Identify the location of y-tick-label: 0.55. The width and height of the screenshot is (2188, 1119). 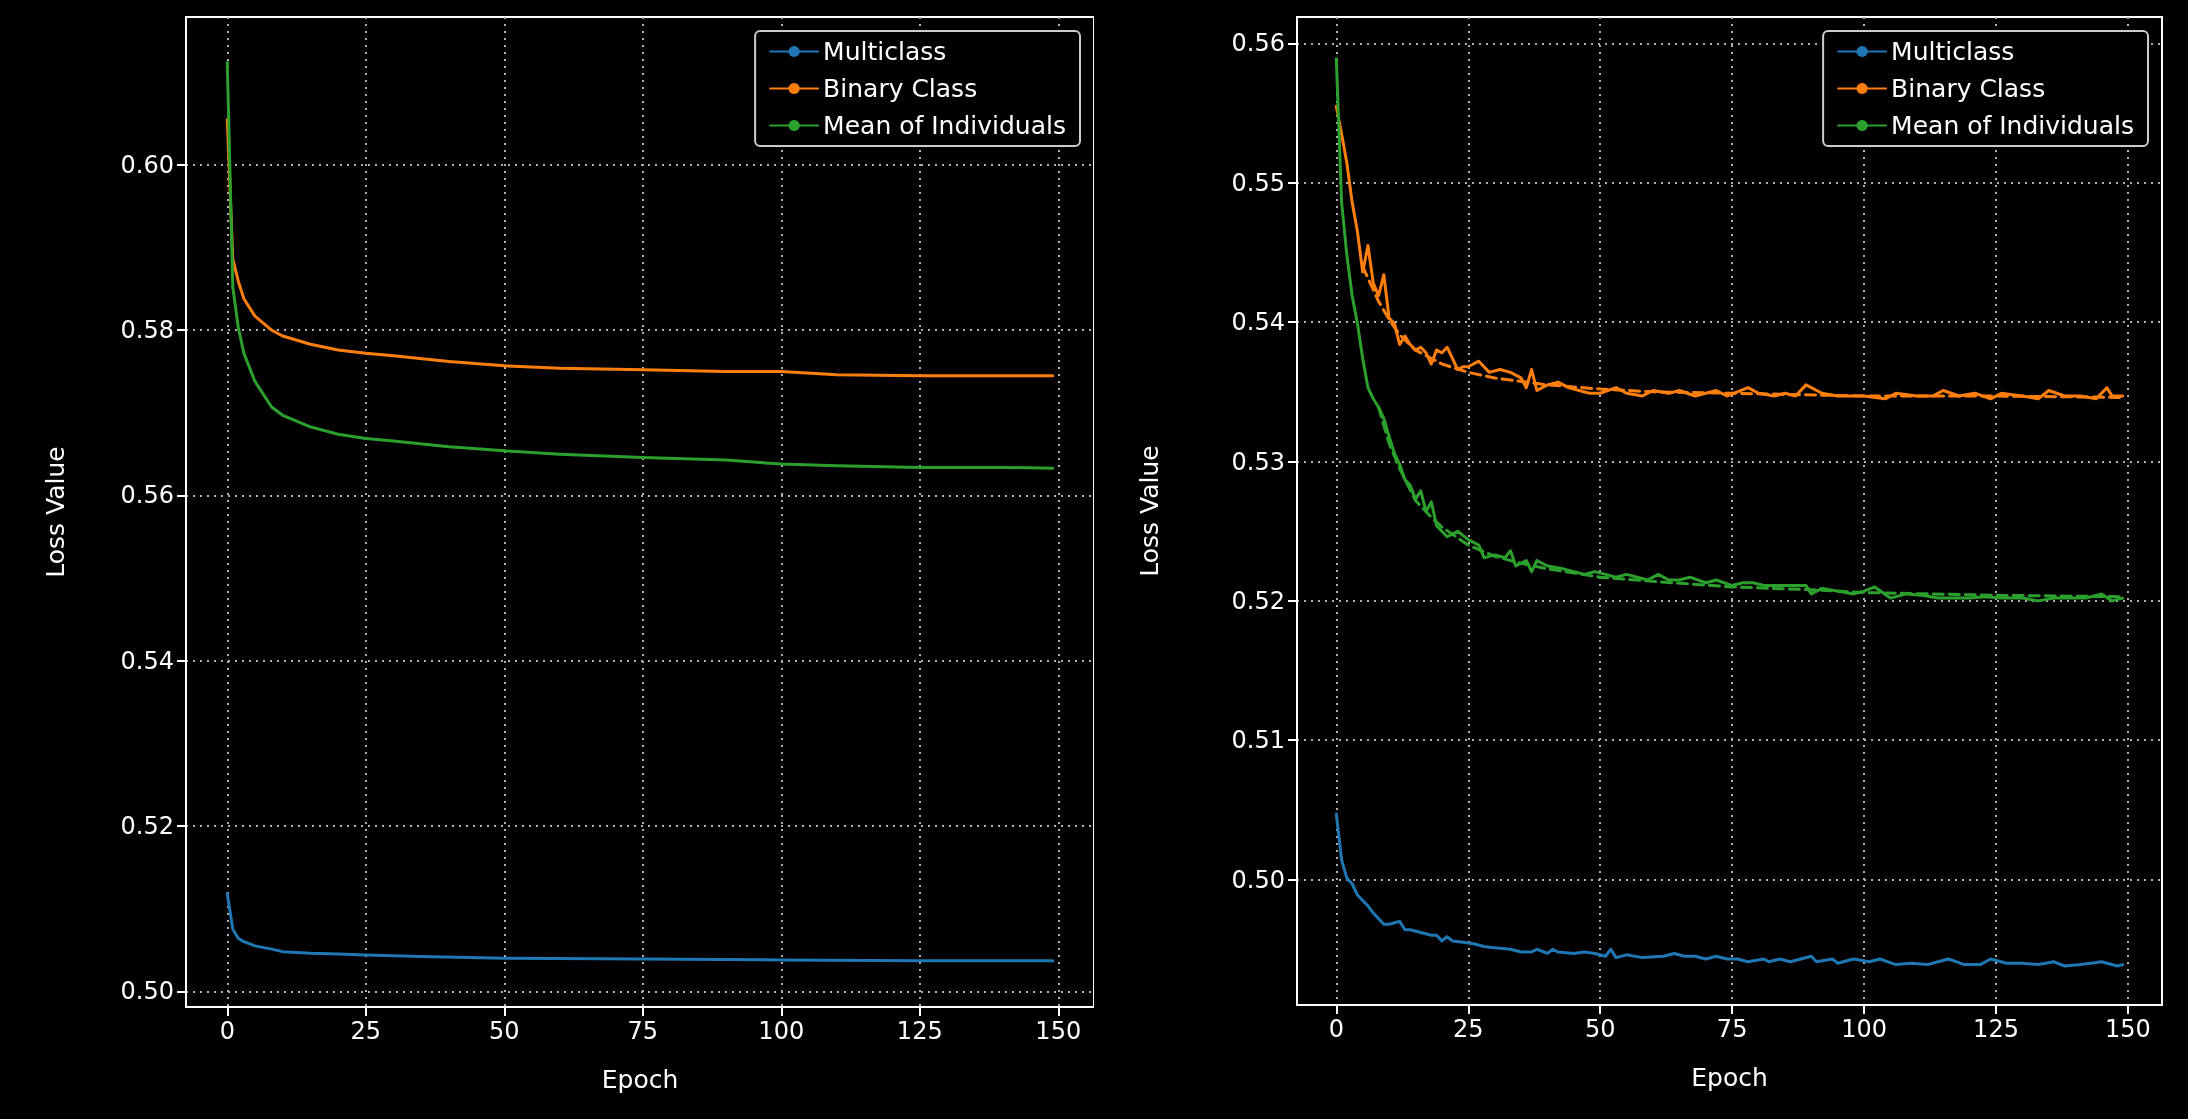
(1258, 182).